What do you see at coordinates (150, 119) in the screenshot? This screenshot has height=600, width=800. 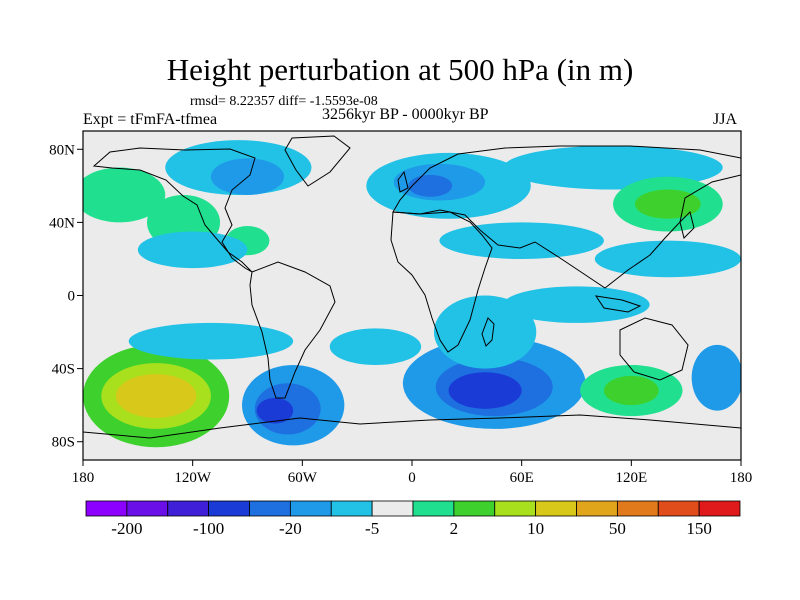 I see `experiment-label: Expt = tFmFA-tfmea` at bounding box center [150, 119].